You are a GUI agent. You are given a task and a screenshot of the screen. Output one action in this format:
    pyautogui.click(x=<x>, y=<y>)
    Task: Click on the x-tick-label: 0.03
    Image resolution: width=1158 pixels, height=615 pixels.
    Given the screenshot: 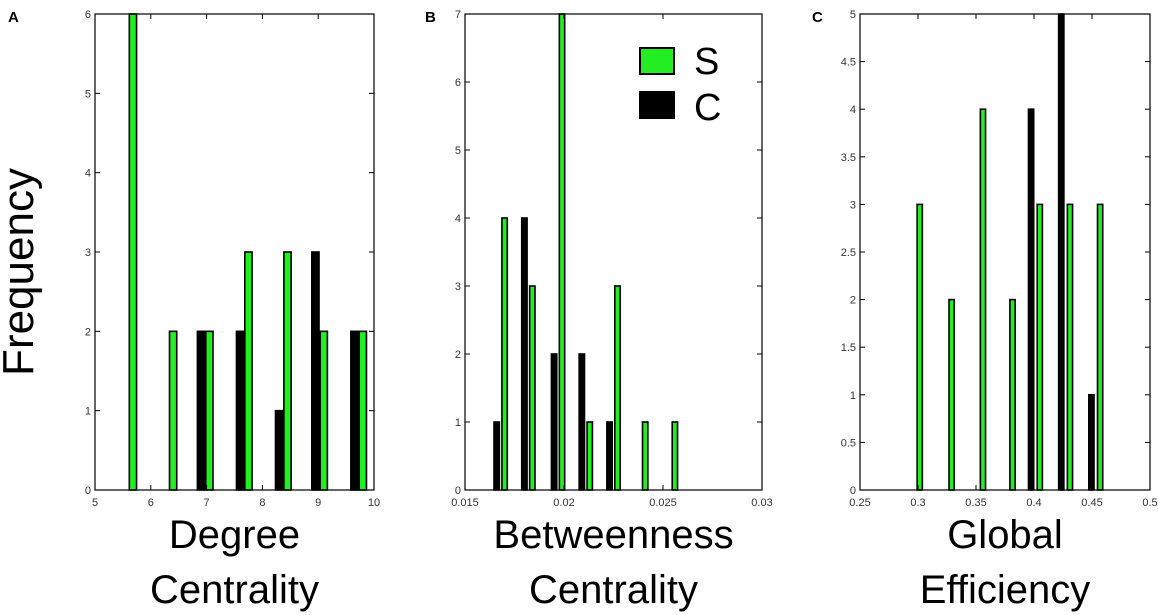 What is the action you would take?
    pyautogui.click(x=761, y=503)
    